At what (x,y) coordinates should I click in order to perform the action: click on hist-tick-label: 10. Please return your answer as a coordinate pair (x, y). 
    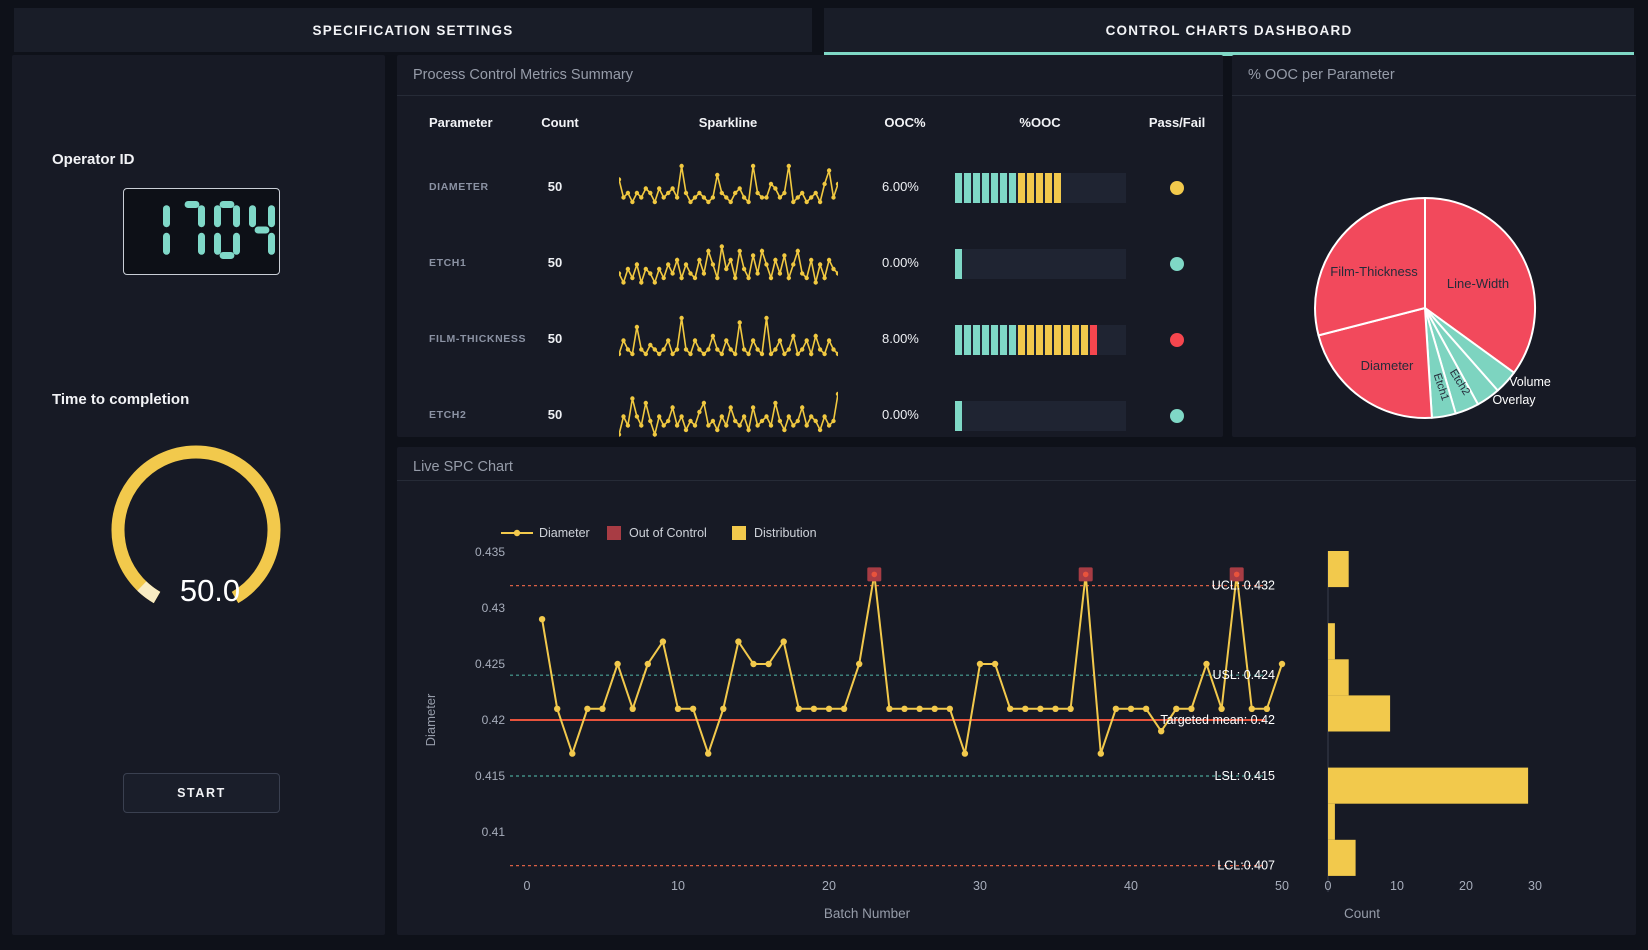
    Looking at the image, I should click on (1397, 886).